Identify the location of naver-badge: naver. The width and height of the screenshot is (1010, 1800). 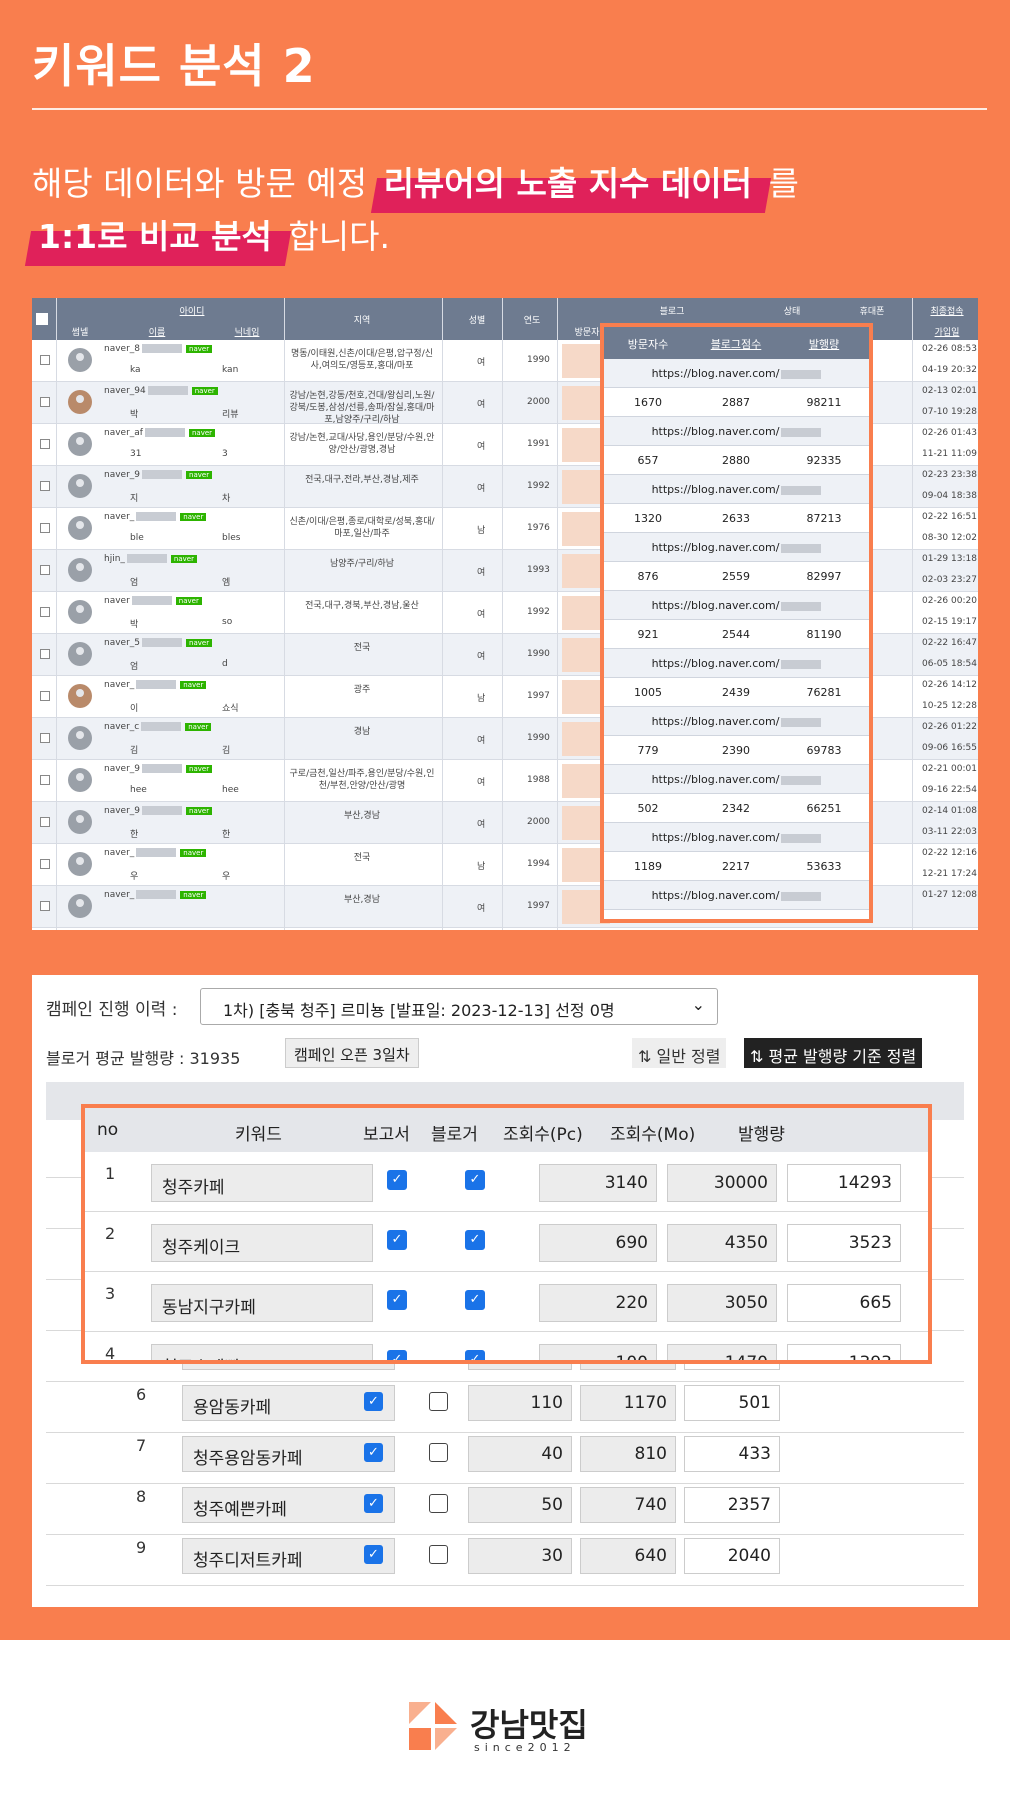
(198, 727).